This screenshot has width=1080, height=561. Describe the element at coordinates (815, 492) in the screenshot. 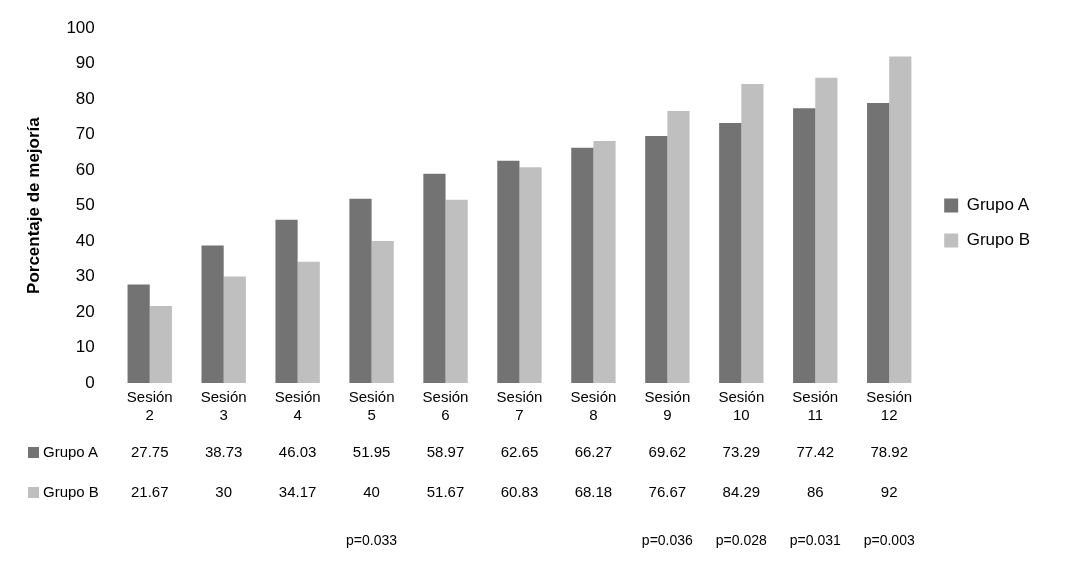

I see `data-label: 86` at that location.